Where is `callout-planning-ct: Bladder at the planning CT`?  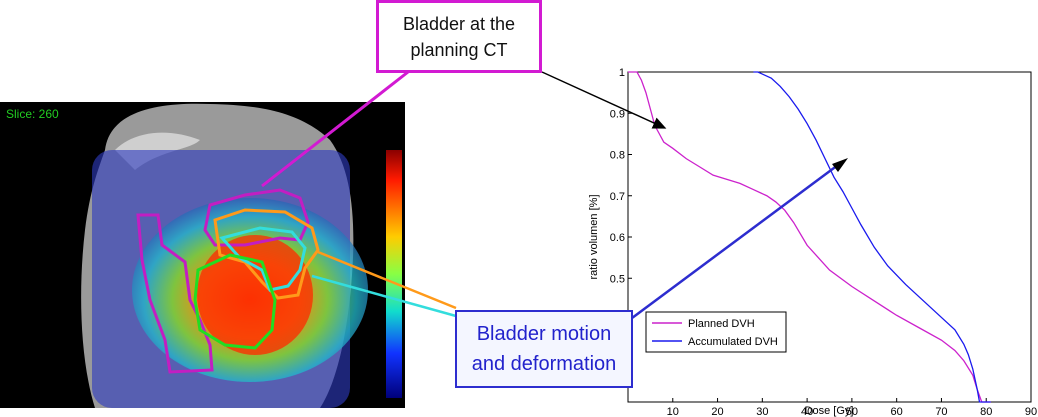 callout-planning-ct: Bladder at the planning CT is located at coordinates (459, 36).